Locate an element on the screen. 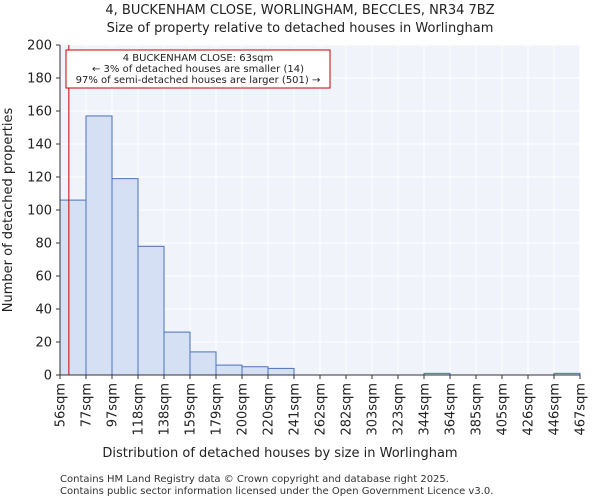 The height and width of the screenshot is (504, 600). y-tick-label: 180 is located at coordinates (39, 79).